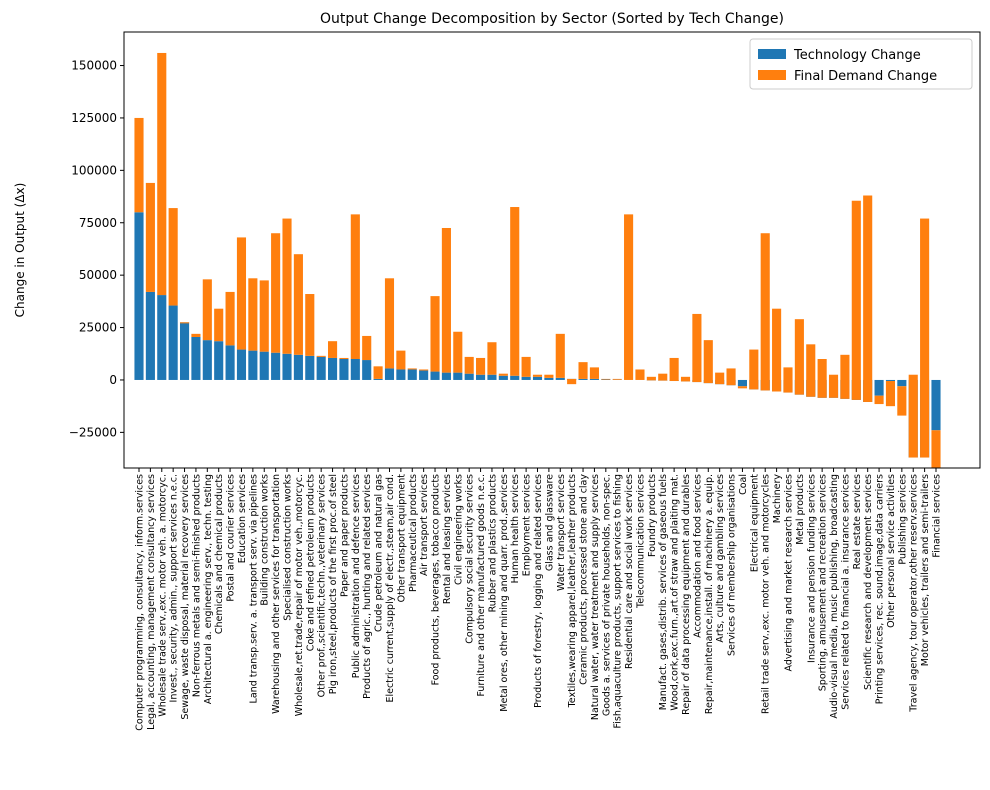 The height and width of the screenshot is (790, 990). Describe the element at coordinates (447, 539) in the screenshot. I see `x-tick-label: Rental and leasing services` at that location.